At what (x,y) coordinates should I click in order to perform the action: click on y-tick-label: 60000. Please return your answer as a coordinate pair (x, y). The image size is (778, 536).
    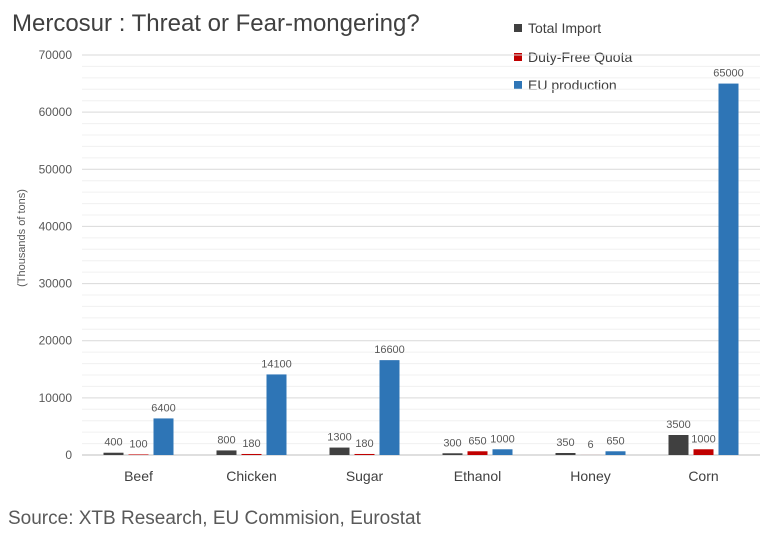
    Looking at the image, I should click on (56, 112).